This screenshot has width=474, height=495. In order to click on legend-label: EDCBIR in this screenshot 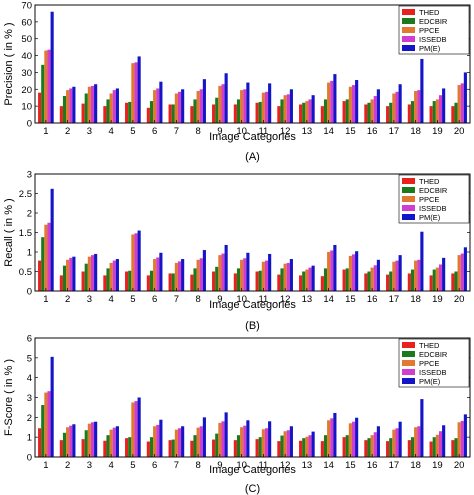, I will do `click(433, 190)`.